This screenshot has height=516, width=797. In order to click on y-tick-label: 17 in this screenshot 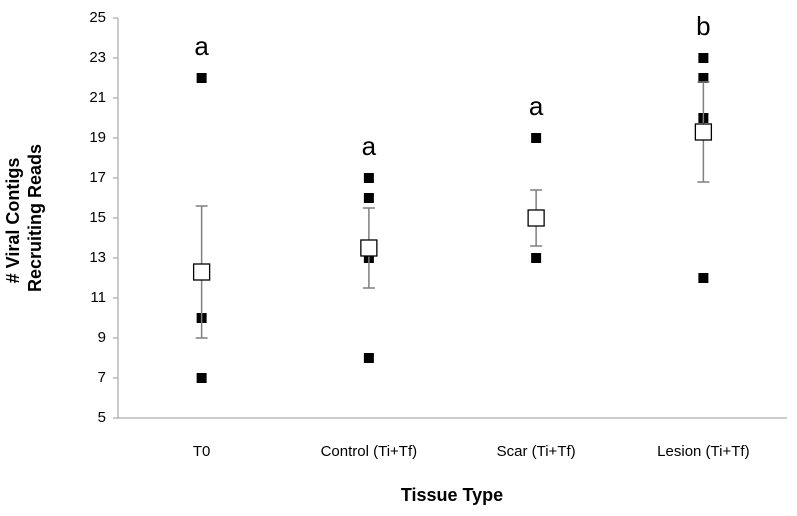, I will do `click(97, 177)`.